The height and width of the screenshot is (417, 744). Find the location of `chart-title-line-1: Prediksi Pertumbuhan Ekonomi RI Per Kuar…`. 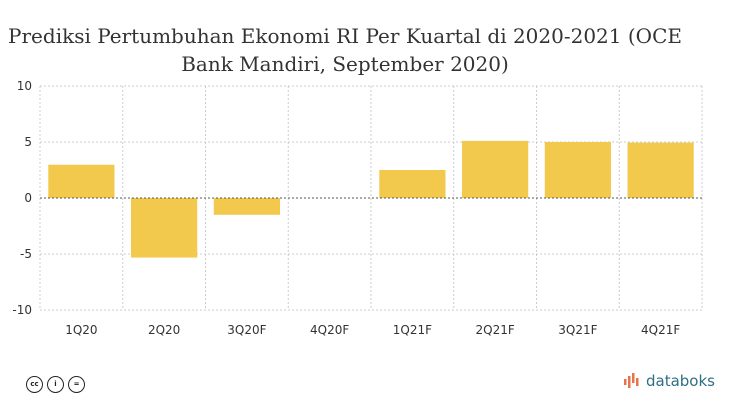

chart-title-line-1: Prediksi Pertumbuhan Ekonomi RI Per Kuar… is located at coordinates (345, 36).